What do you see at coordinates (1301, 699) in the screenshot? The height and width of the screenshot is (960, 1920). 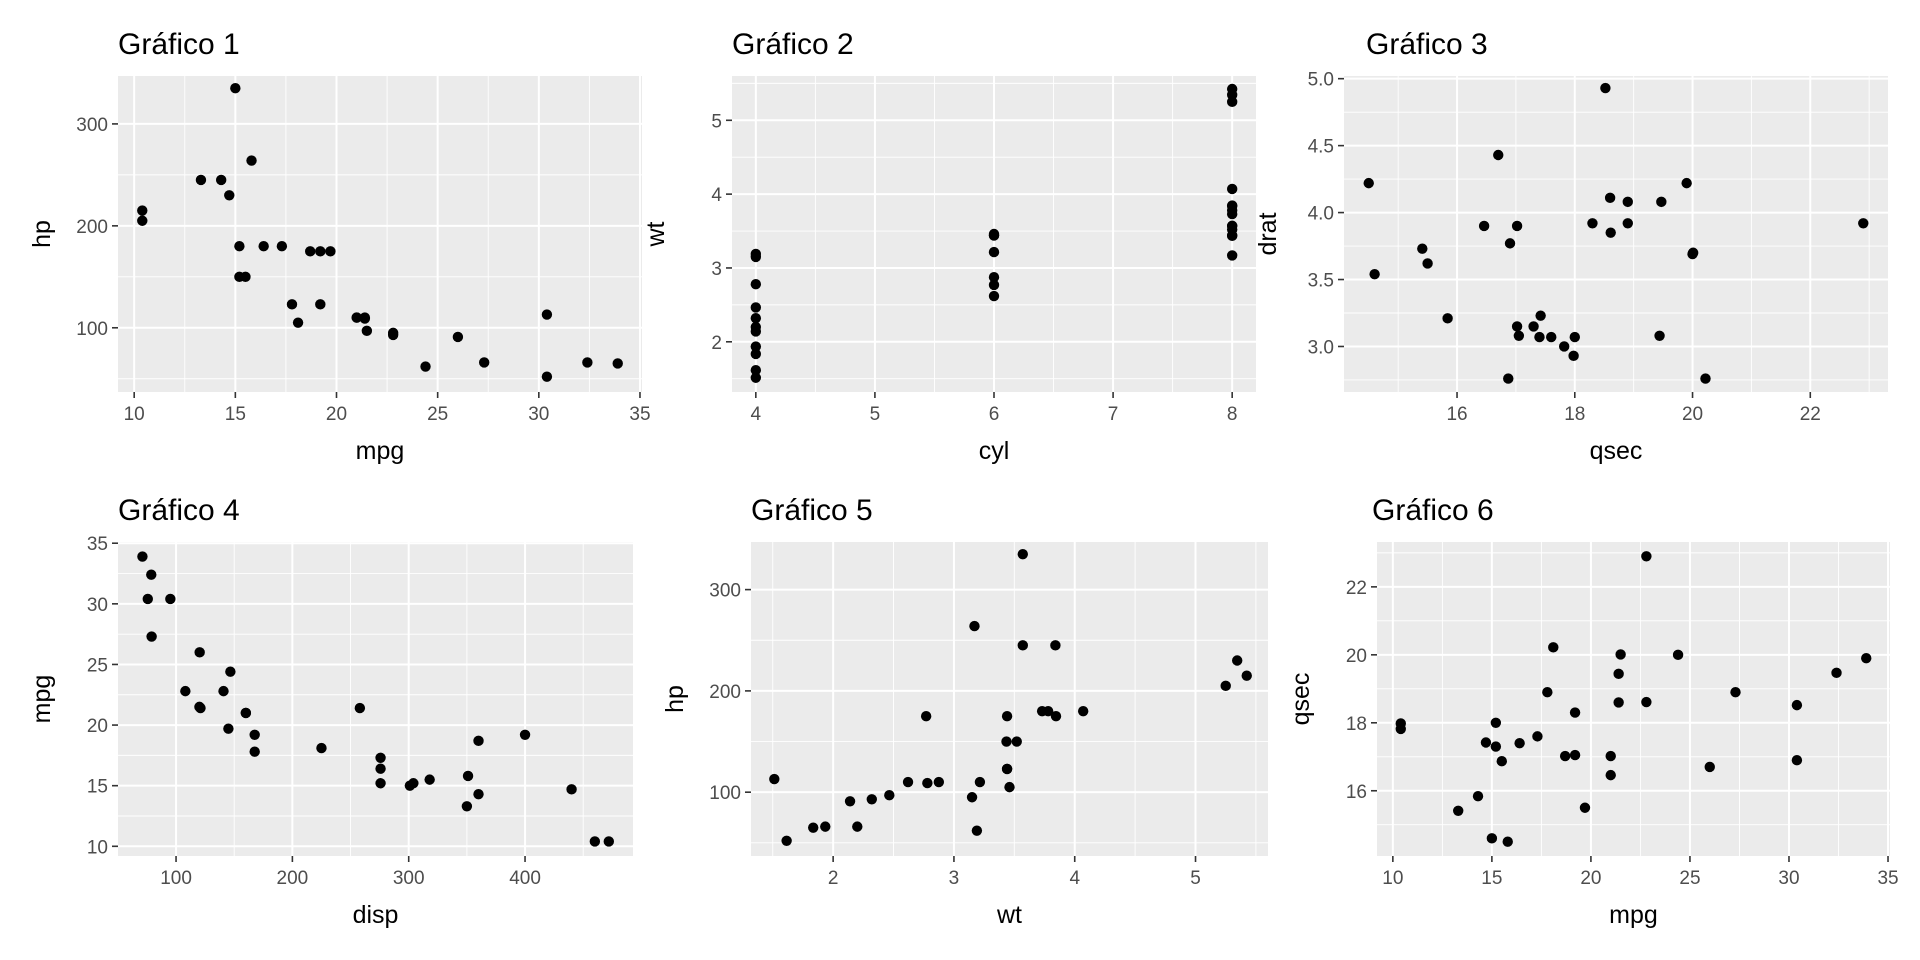 I see `y-axis-label: qsec` at bounding box center [1301, 699].